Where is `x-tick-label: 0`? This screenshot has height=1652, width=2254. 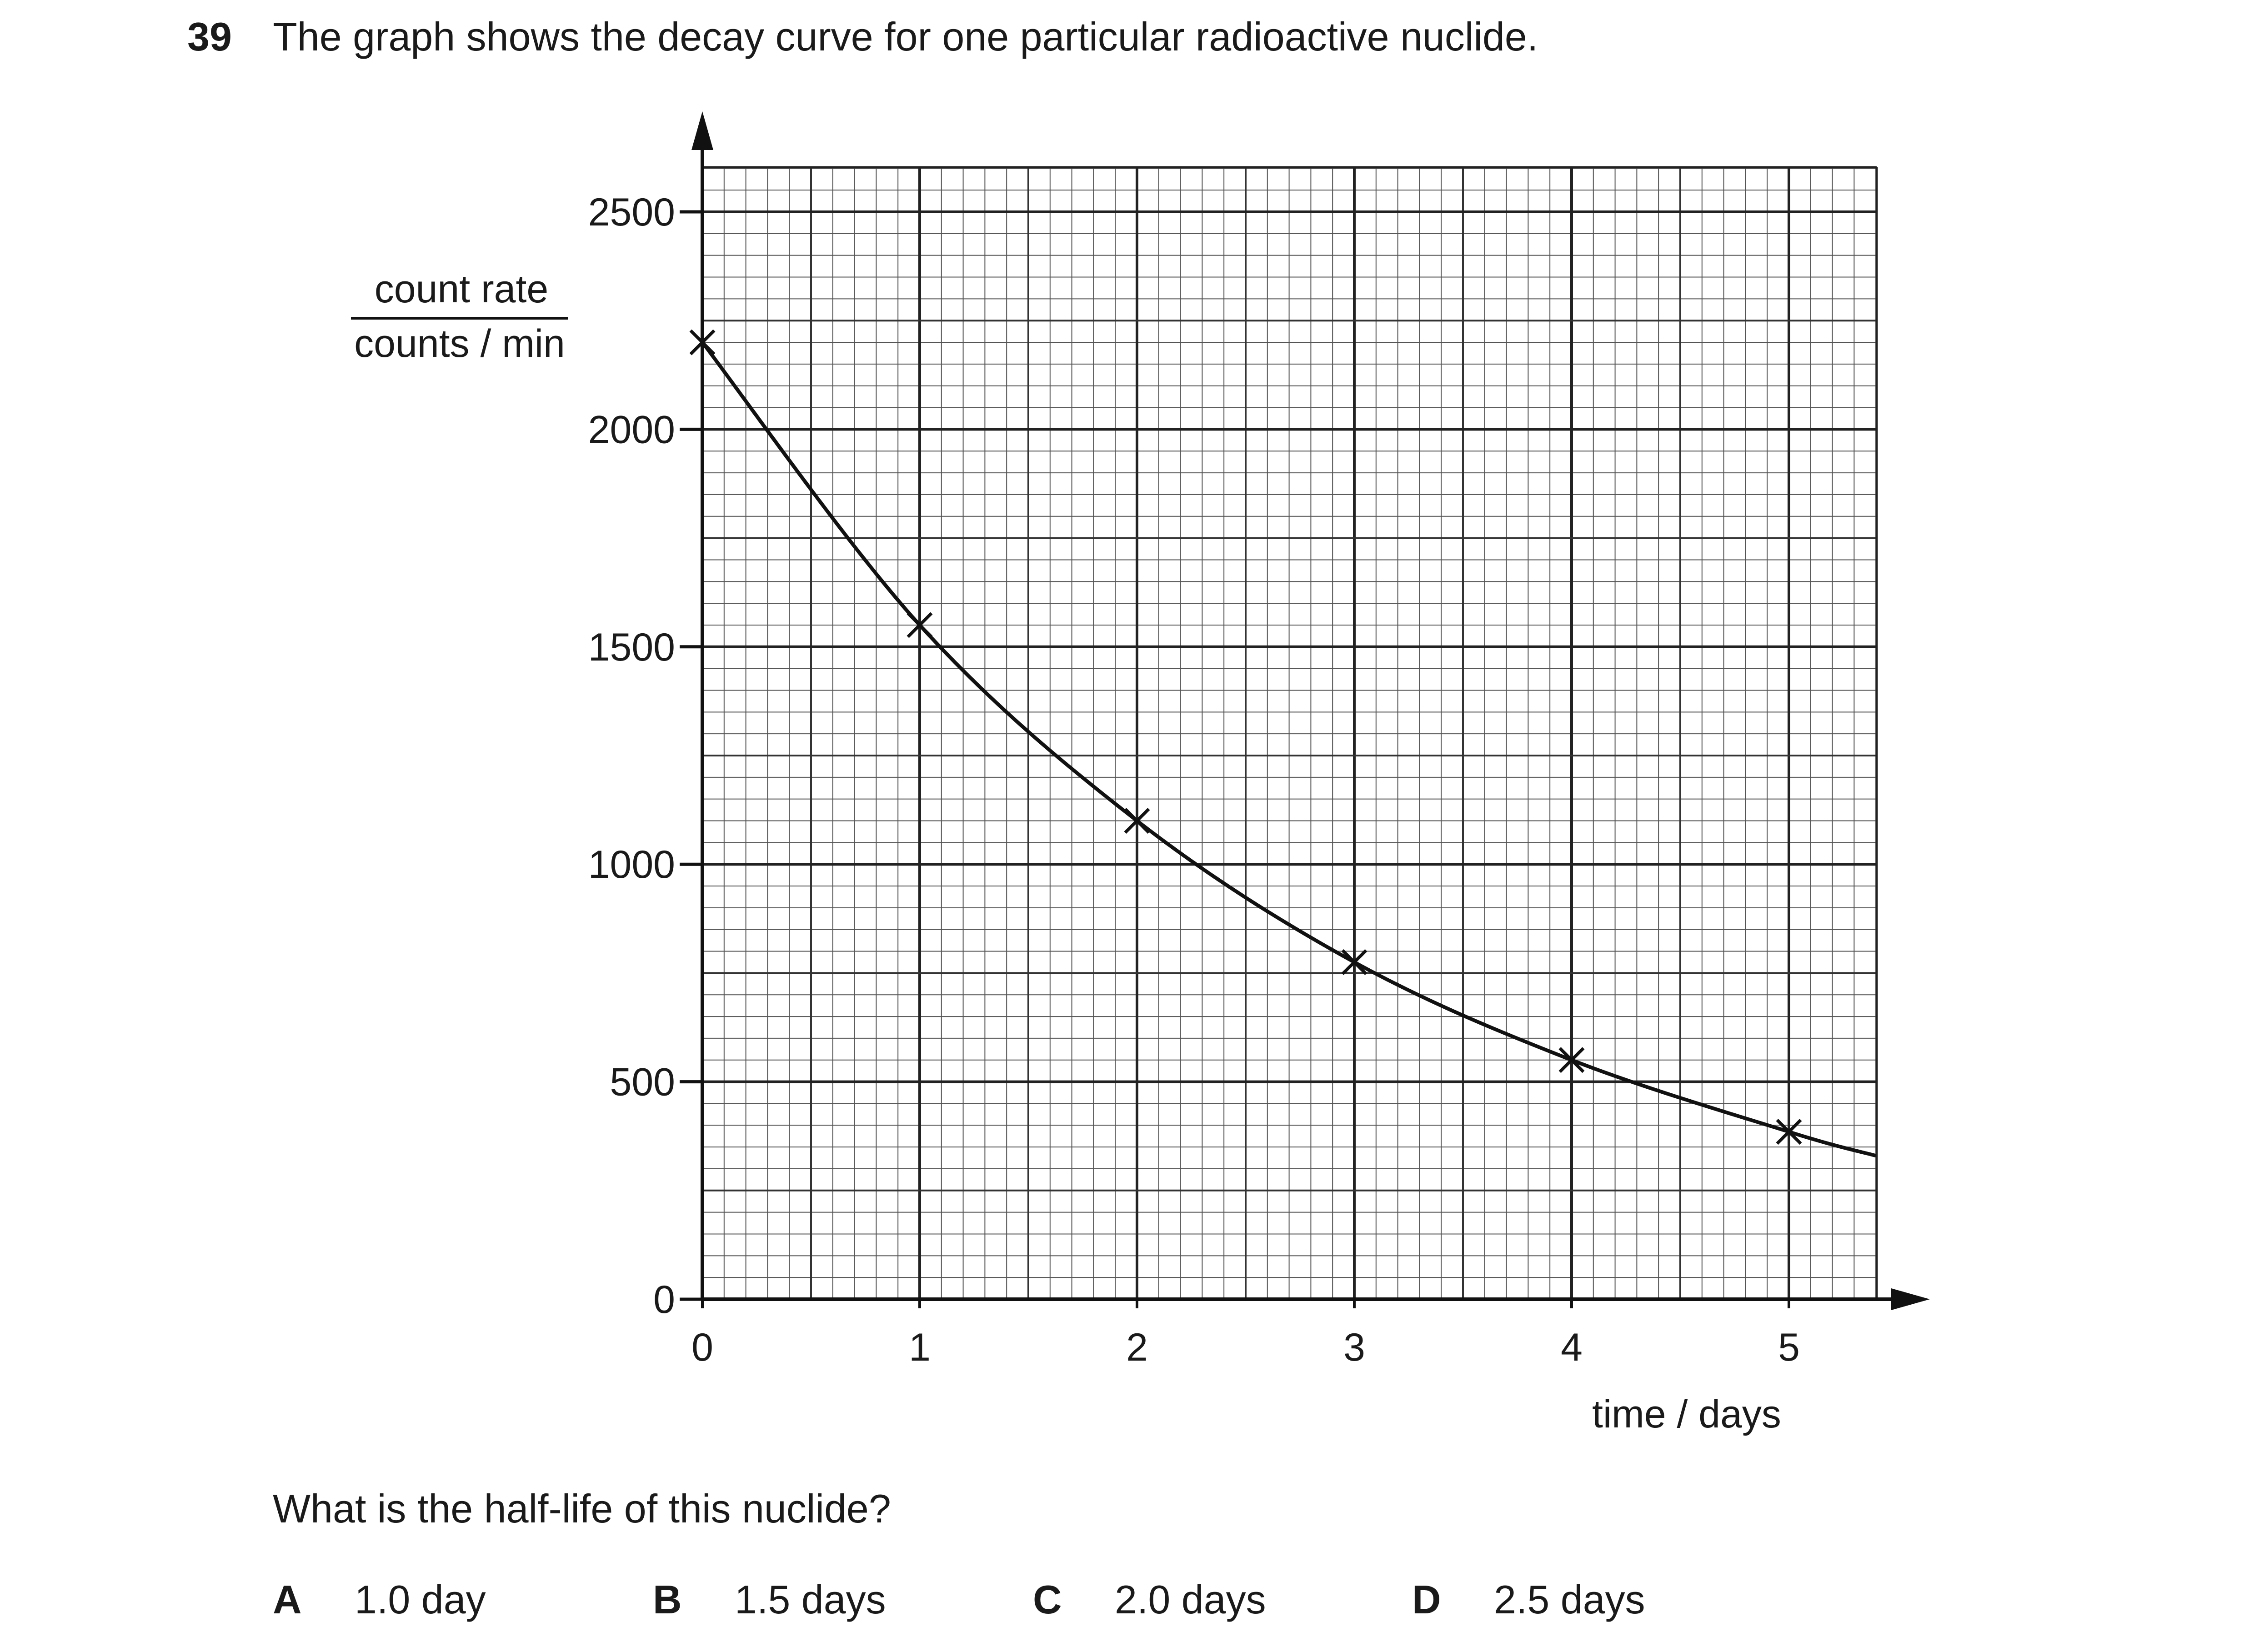 x-tick-label: 0 is located at coordinates (702, 1347).